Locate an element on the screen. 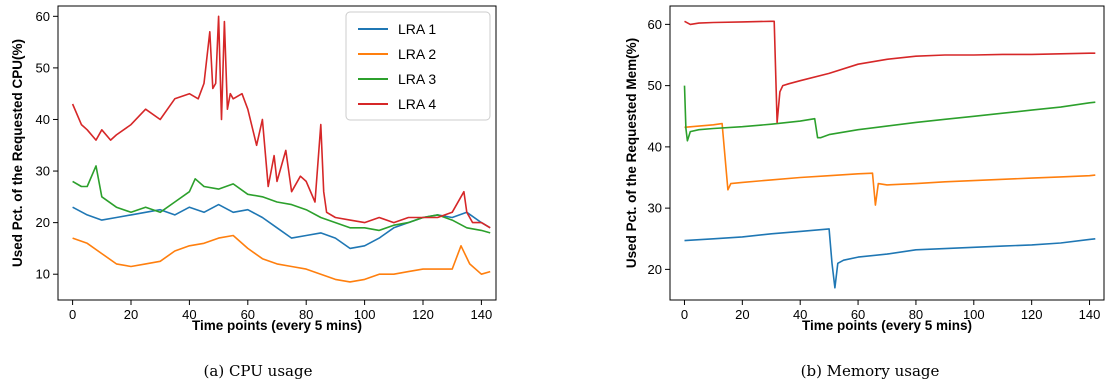 The image size is (1110, 385). cpu-legend: LRA 1 LRA 2 LRA 3 LRA 4 is located at coordinates (418, 66).